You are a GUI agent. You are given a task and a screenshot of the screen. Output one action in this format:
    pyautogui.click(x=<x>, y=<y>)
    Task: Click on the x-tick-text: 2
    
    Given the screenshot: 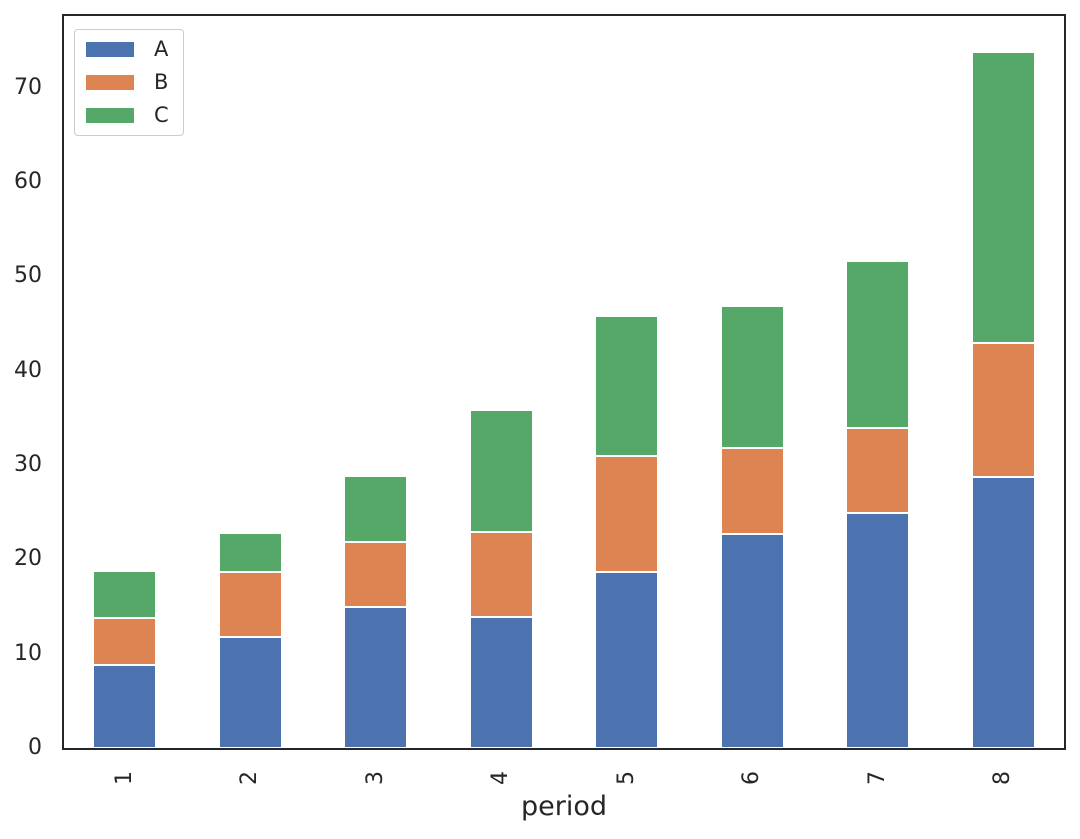 What is the action you would take?
    pyautogui.click(x=250, y=778)
    